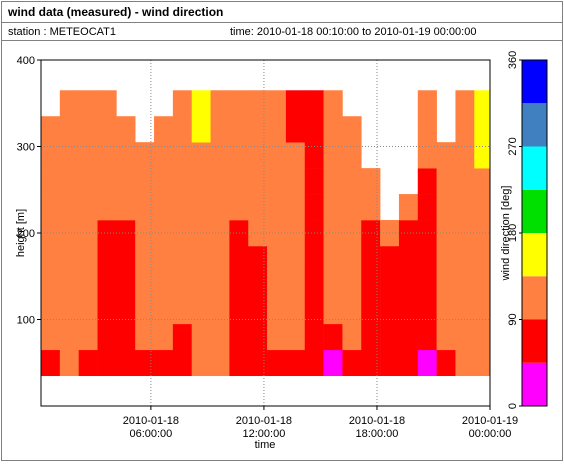 The width and height of the screenshot is (564, 467). Describe the element at coordinates (21, 233) in the screenshot. I see `y-axis-label: height [m]` at that location.